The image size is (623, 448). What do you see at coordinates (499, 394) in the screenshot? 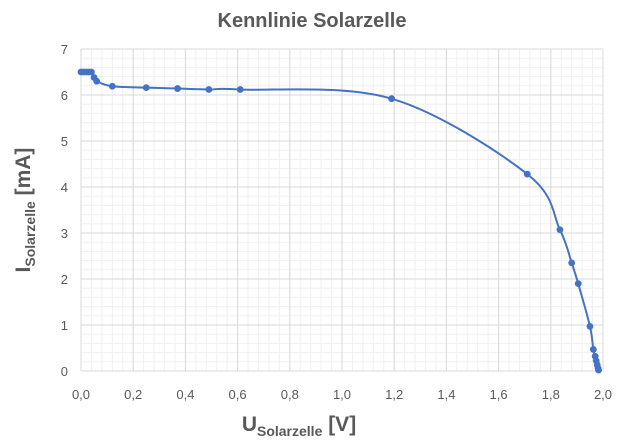
I see `x-tick-label: 1,6` at bounding box center [499, 394].